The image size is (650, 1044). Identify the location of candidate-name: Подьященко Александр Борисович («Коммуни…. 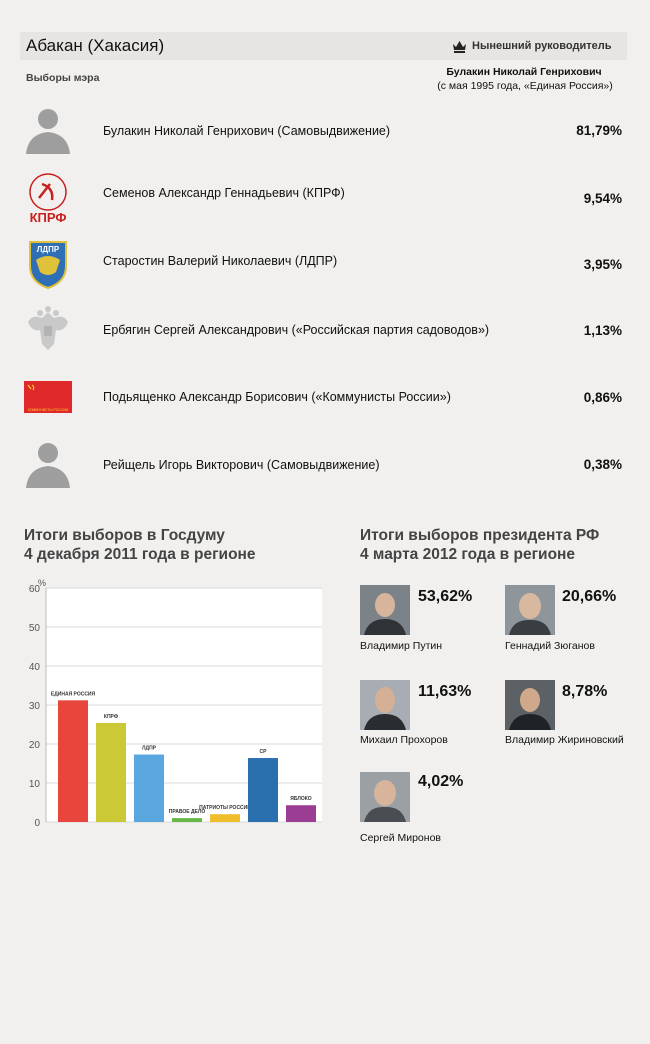
(277, 397).